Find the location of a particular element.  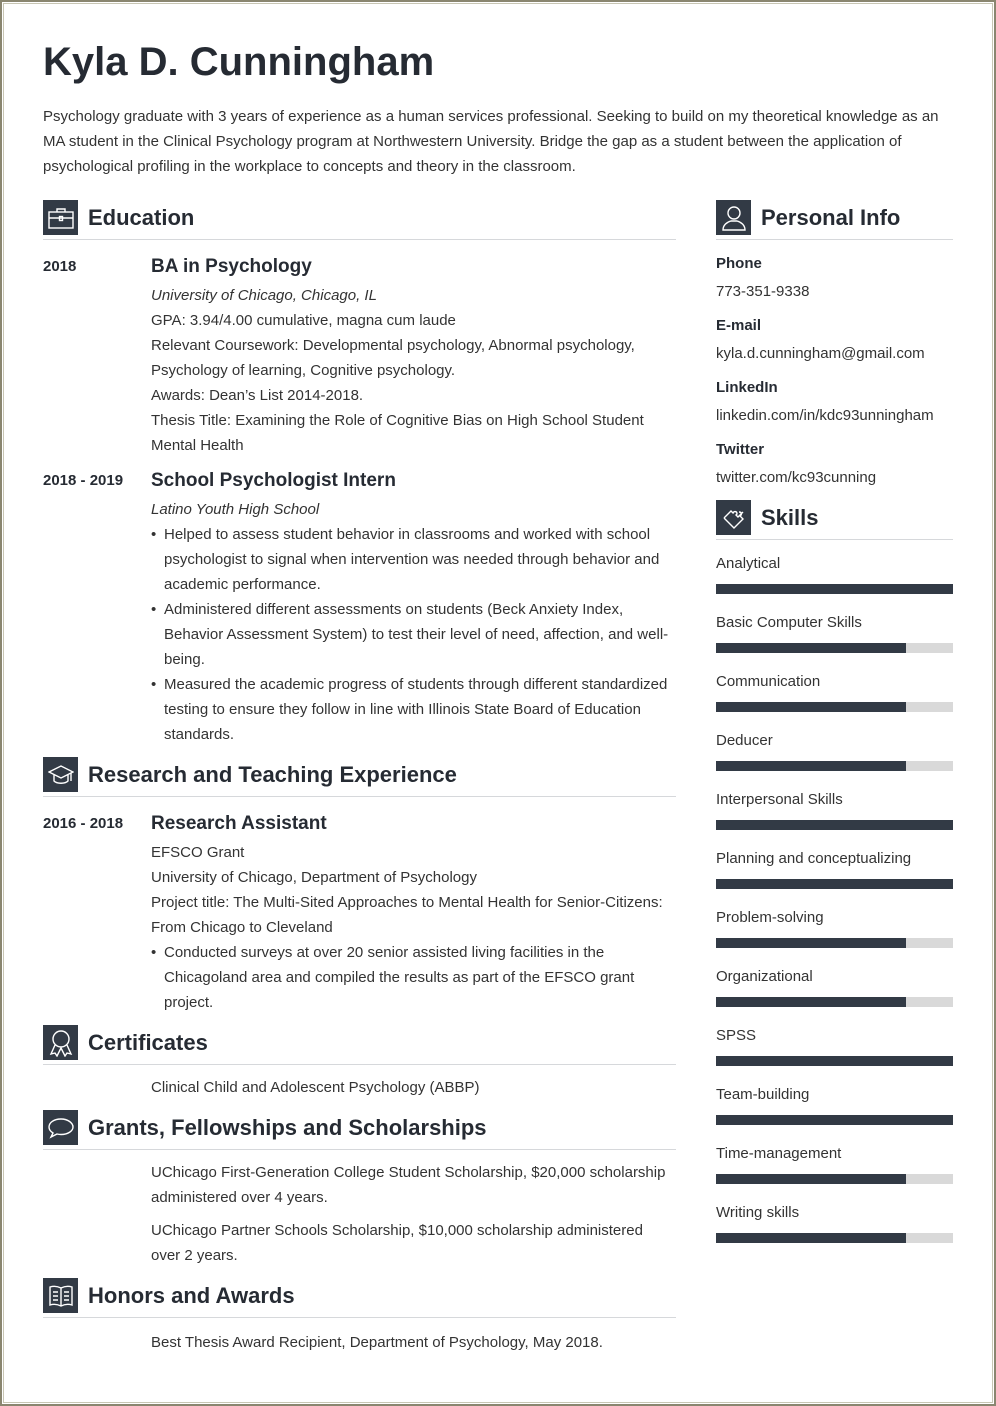

skill-name: Organizational is located at coordinates (764, 976).